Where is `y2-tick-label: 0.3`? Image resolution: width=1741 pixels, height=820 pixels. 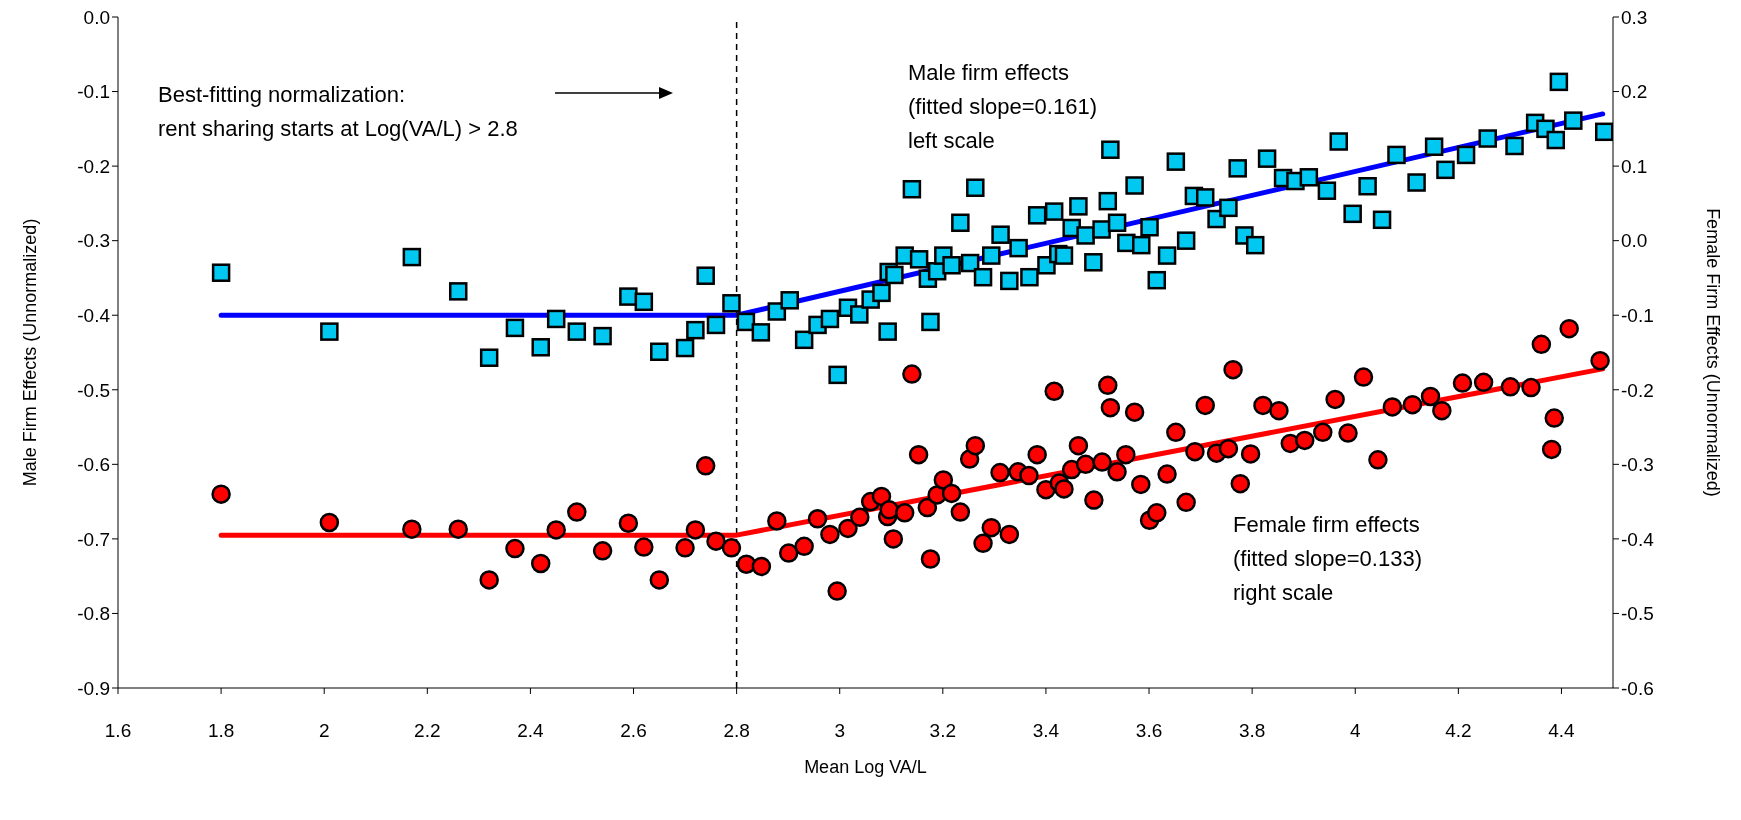 y2-tick-label: 0.3 is located at coordinates (1634, 17).